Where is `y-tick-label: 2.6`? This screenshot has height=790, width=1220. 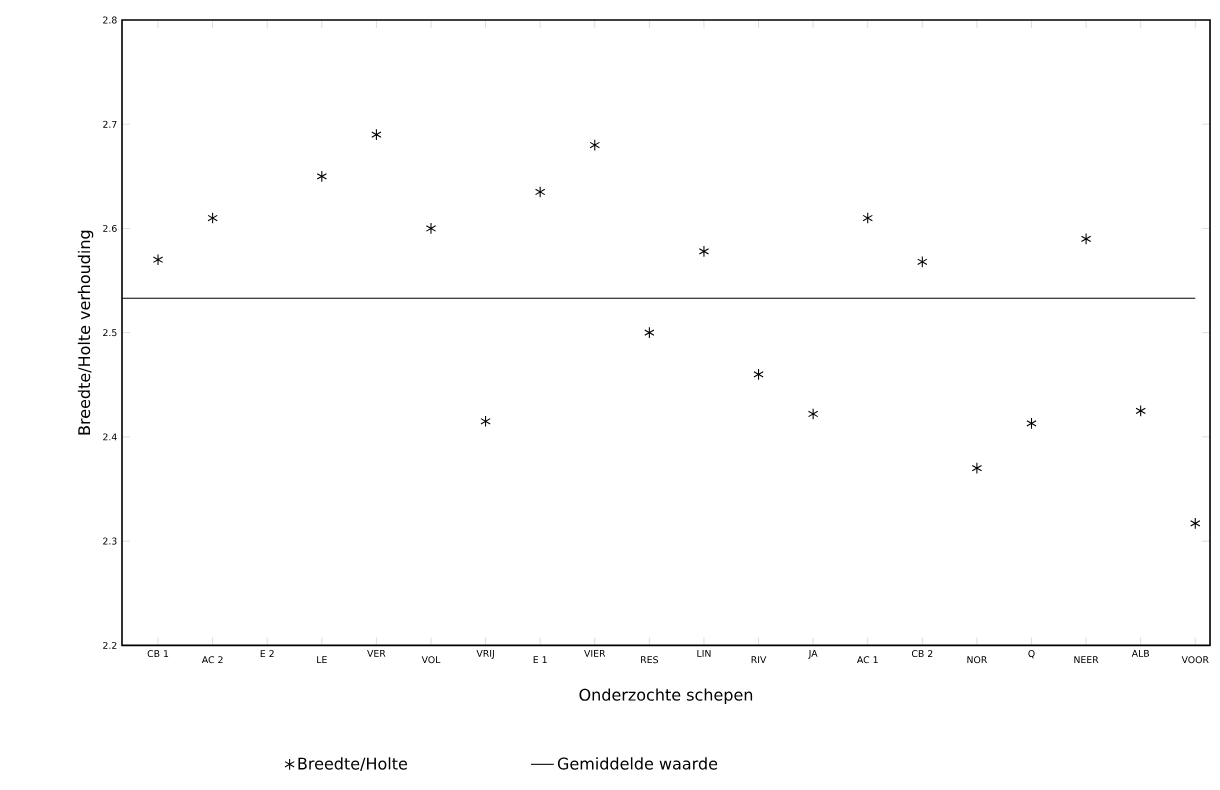
y-tick-label: 2.6 is located at coordinates (110, 228).